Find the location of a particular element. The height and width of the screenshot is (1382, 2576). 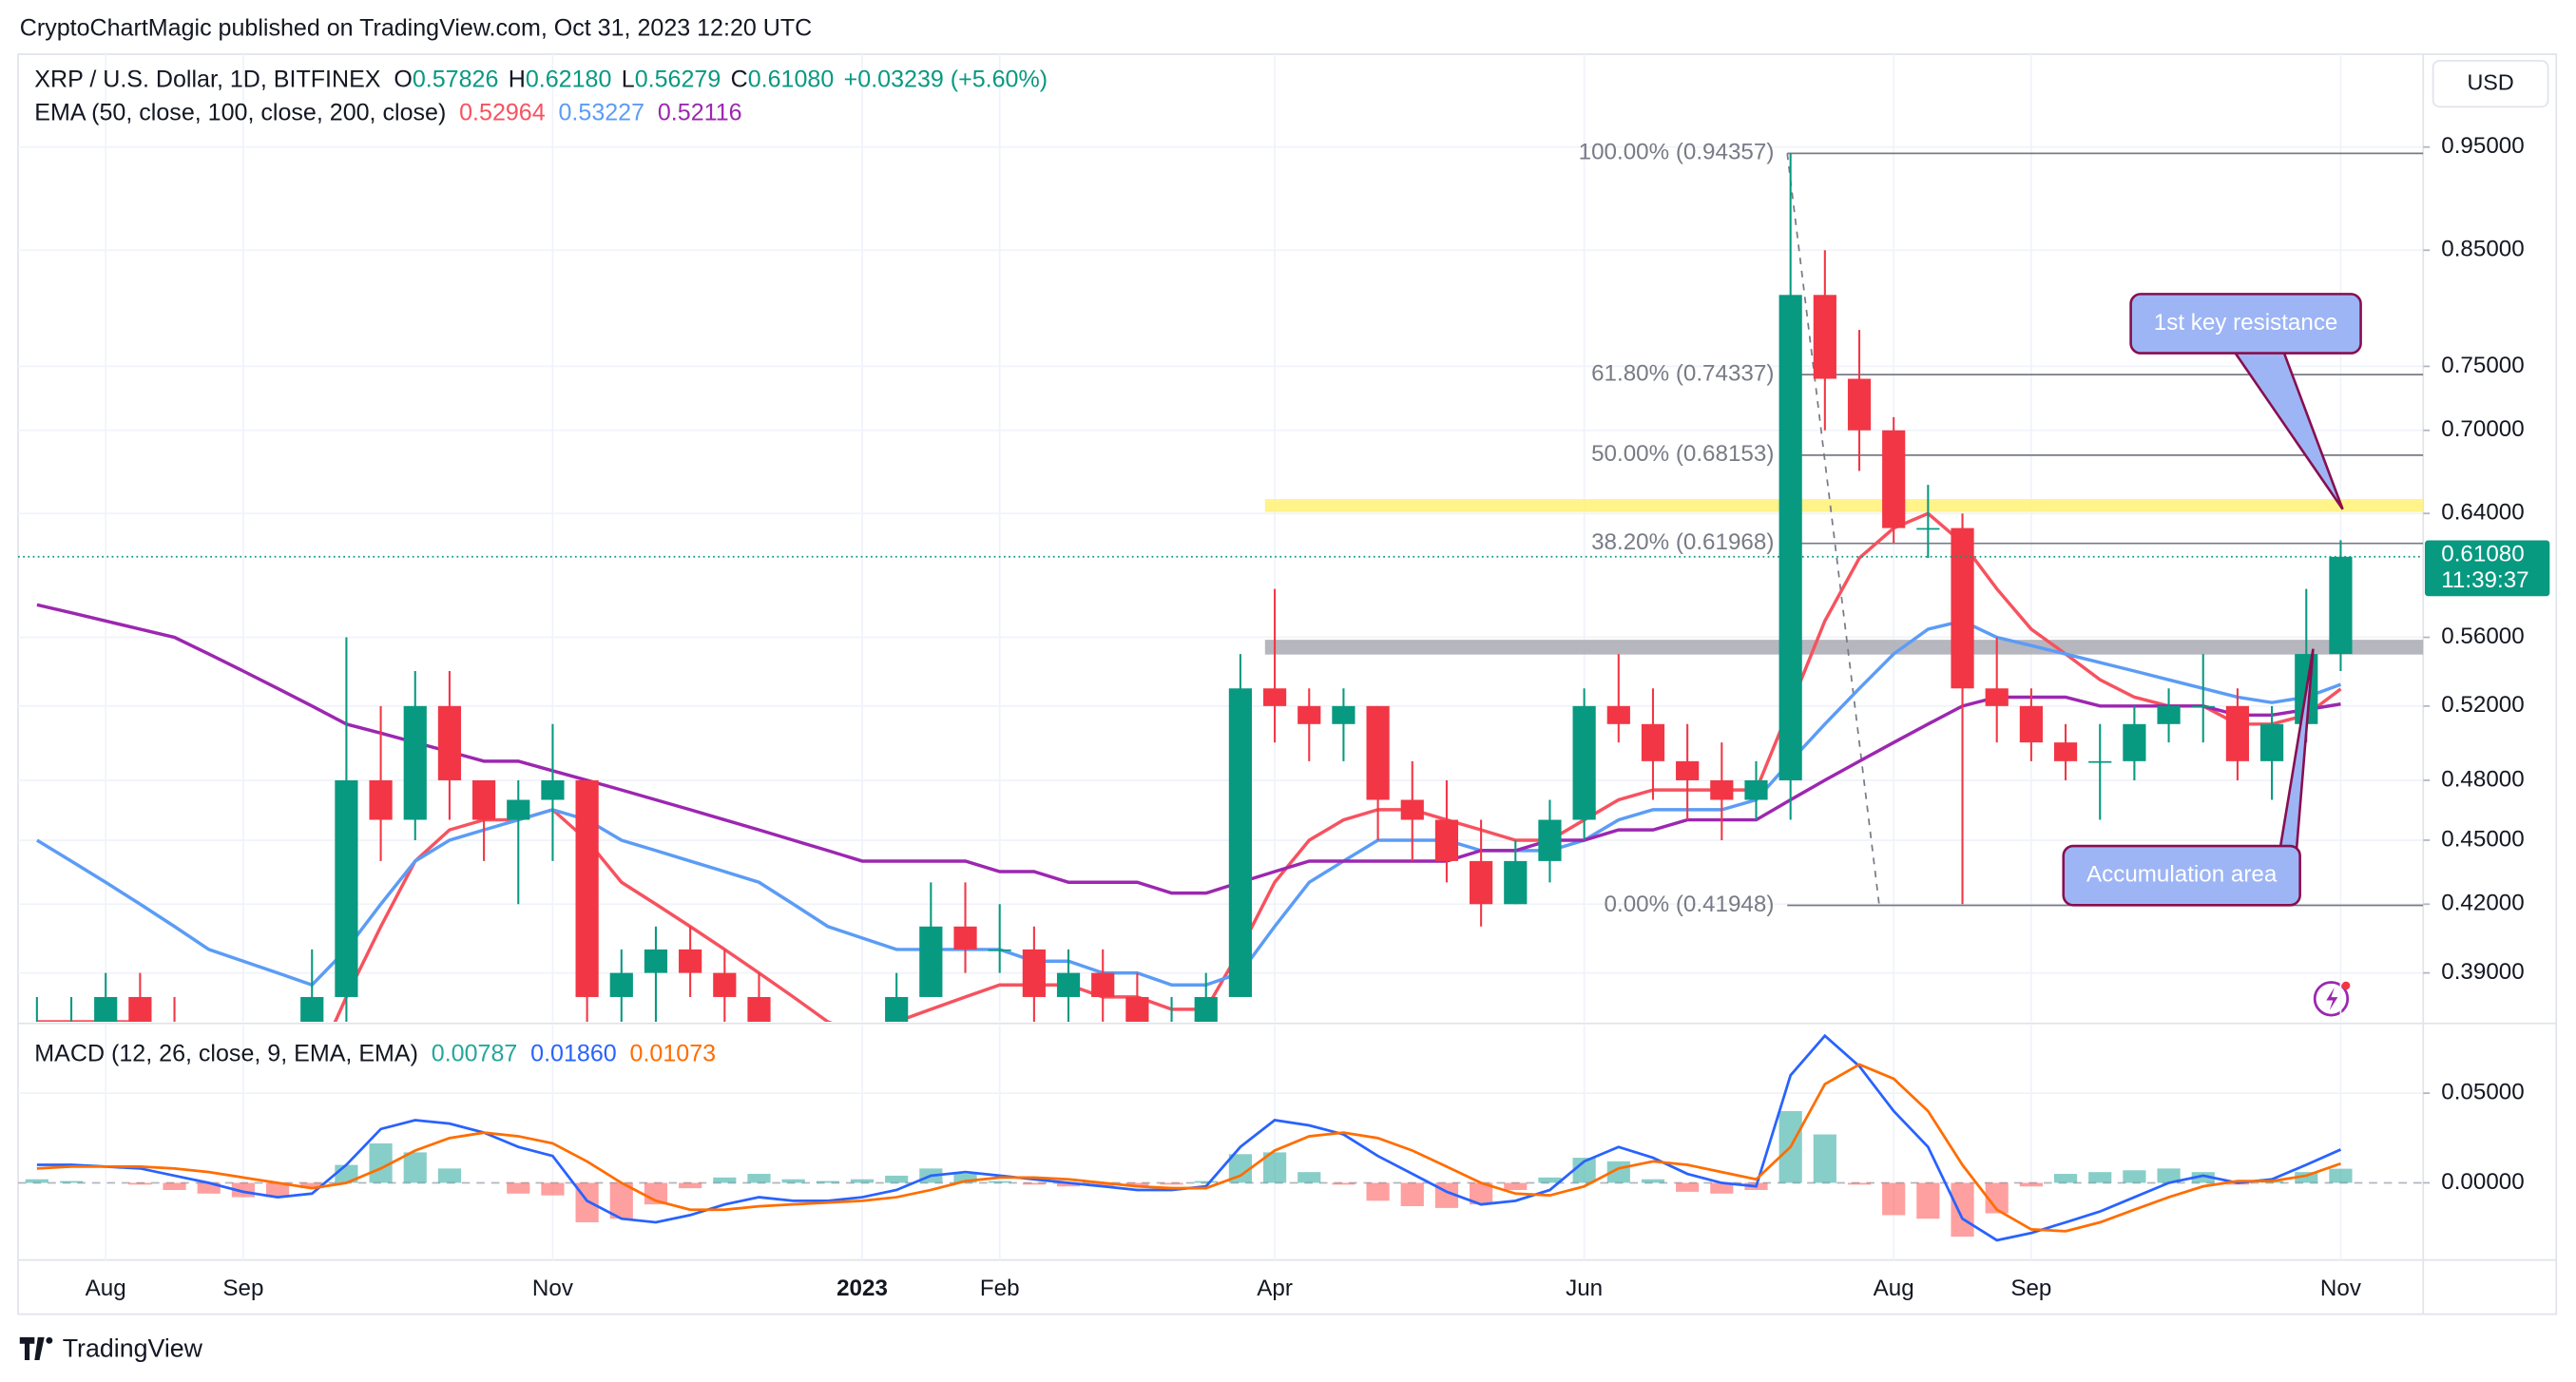

currency-button is located at coordinates (2491, 84).